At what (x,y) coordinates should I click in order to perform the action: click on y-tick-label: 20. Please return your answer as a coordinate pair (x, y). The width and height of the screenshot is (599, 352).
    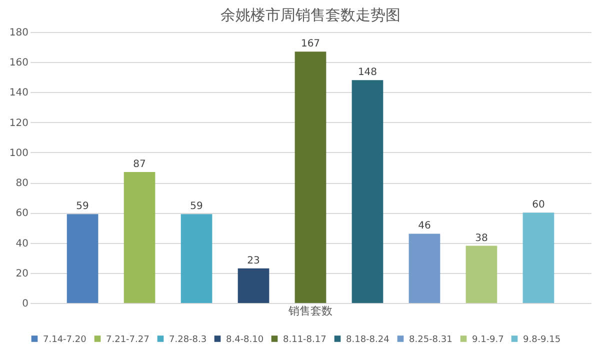
    Looking at the image, I should click on (22, 274).